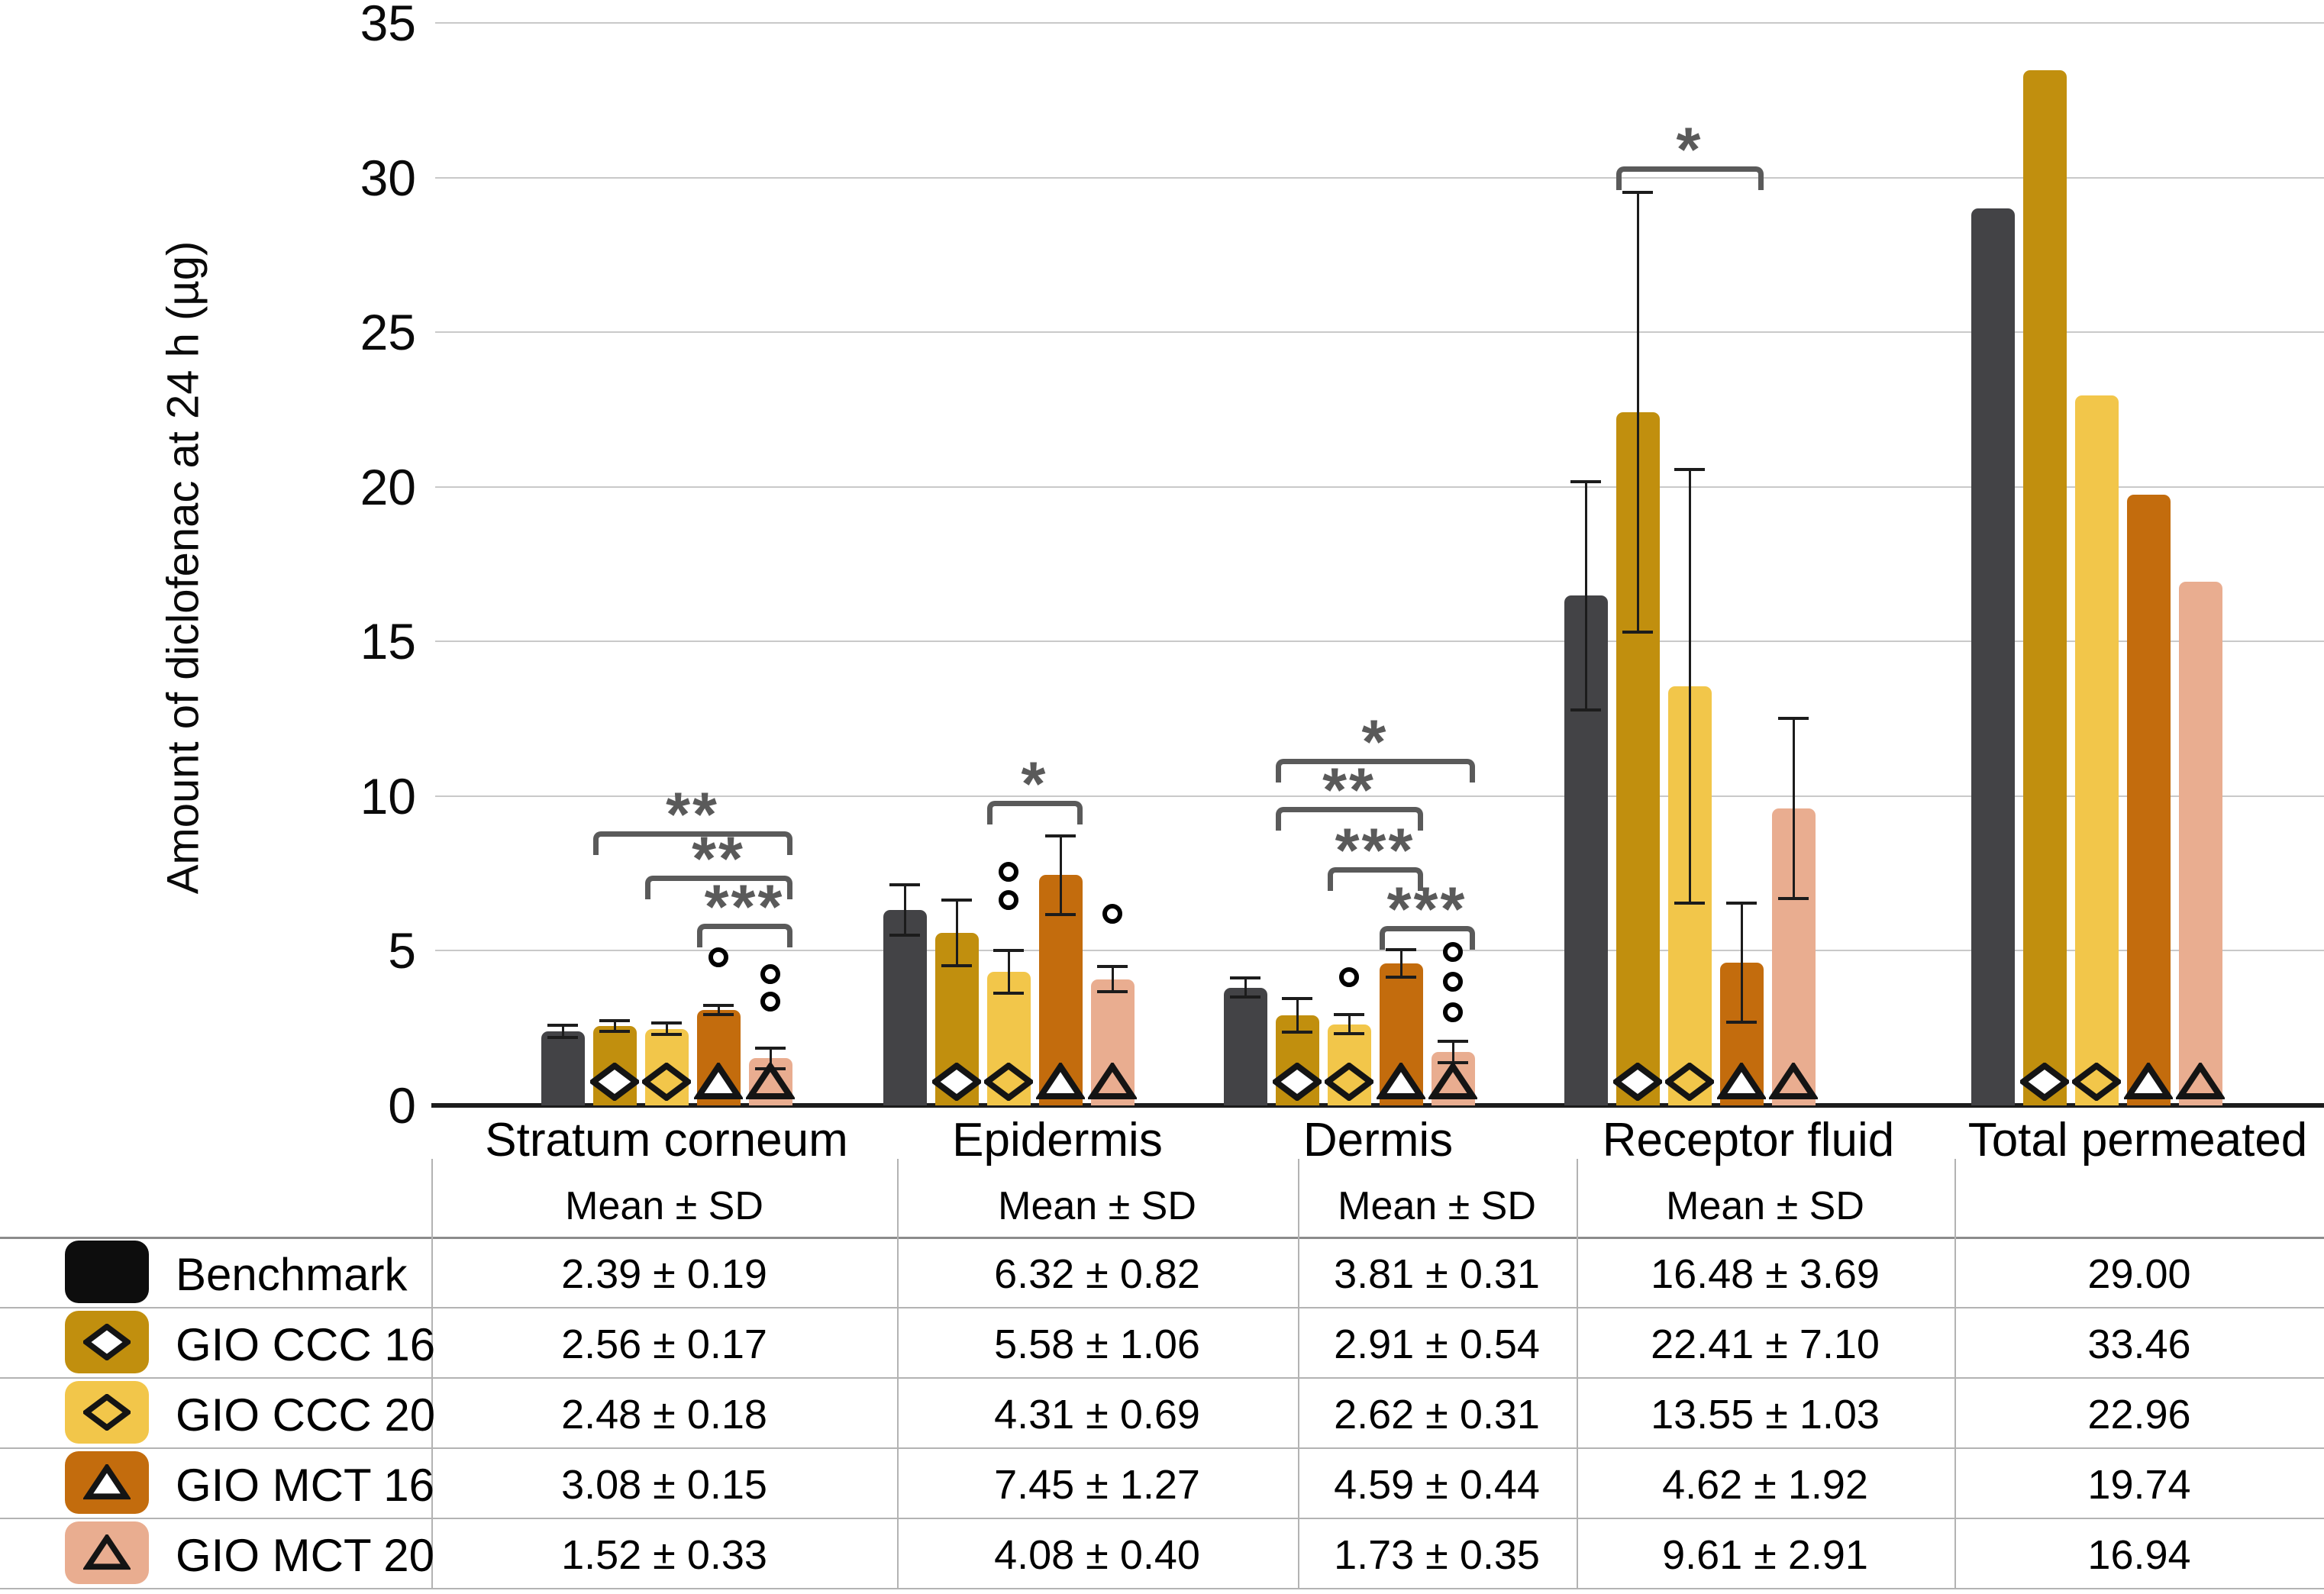 The image size is (2324, 1594). Describe the element at coordinates (666, 1140) in the screenshot. I see `category-label: Stratum corneum` at that location.